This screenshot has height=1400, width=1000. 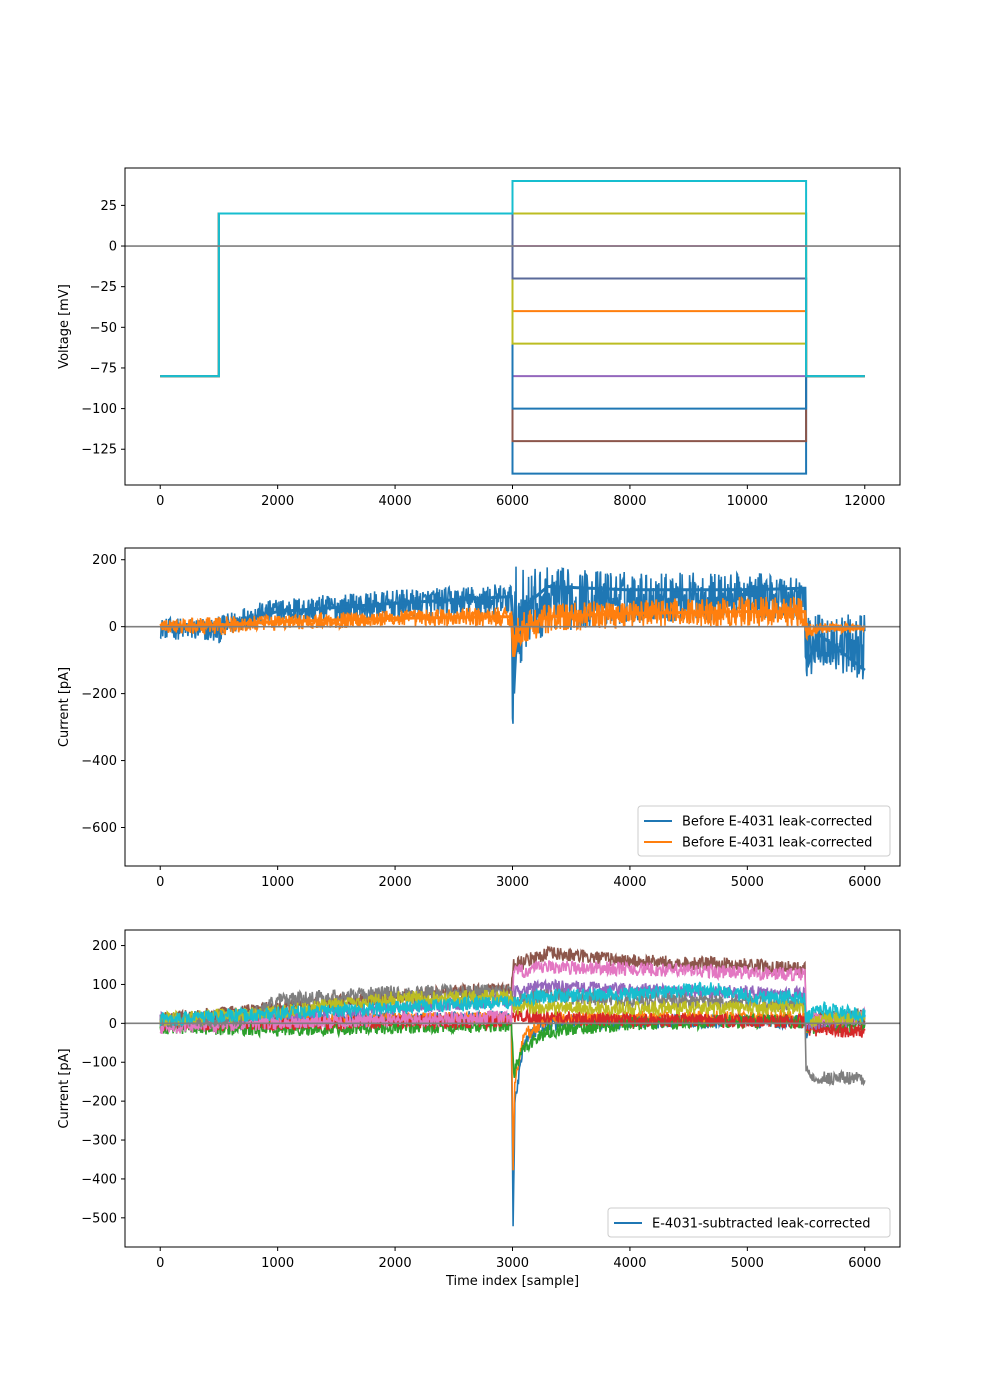 What do you see at coordinates (864, 501) in the screenshot?
I see `x-tick-label: 12000` at bounding box center [864, 501].